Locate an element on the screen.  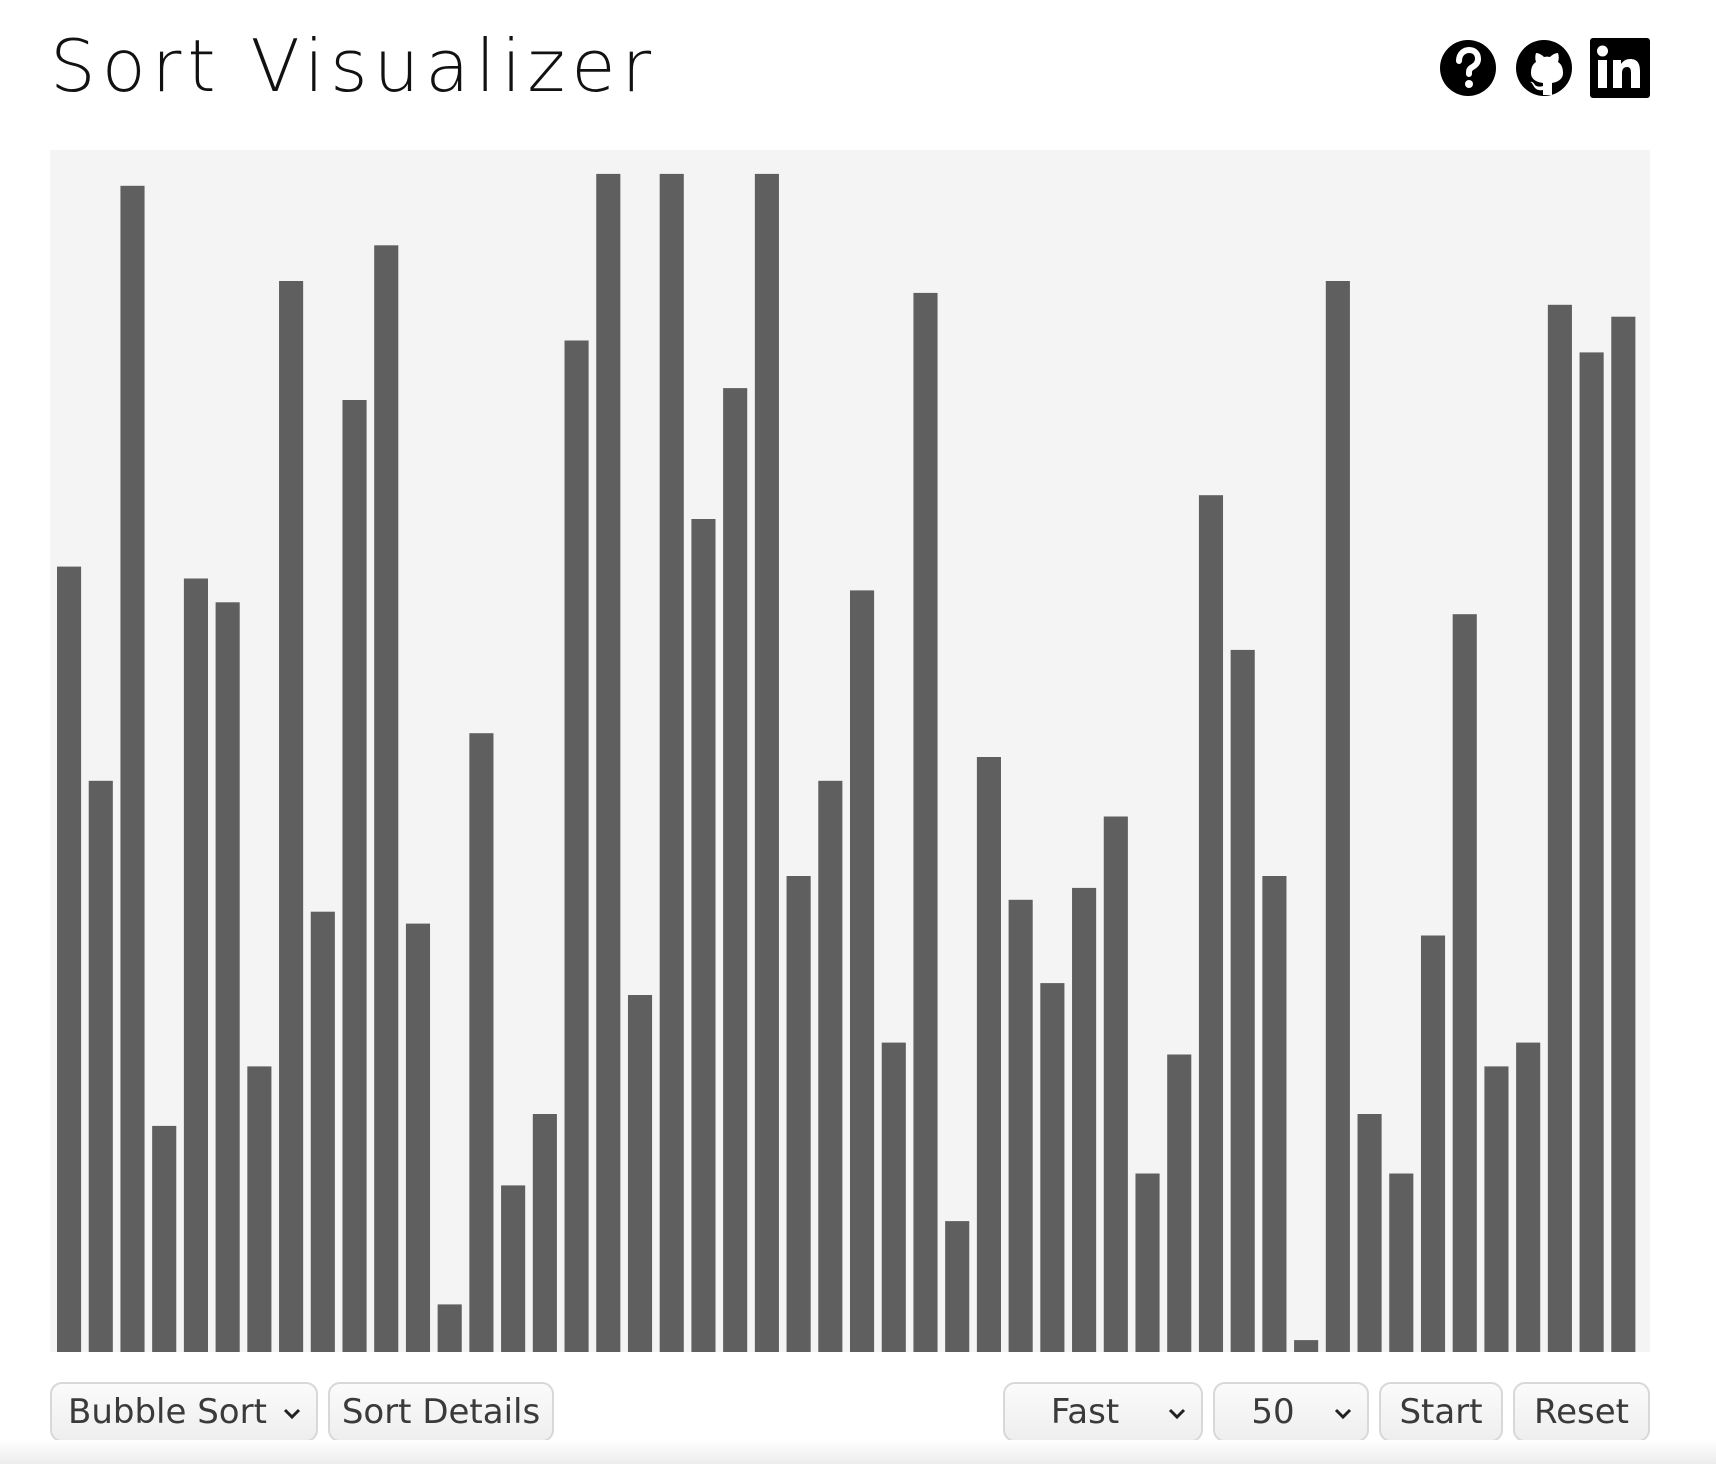
reset-button: Reset is located at coordinates (1581, 1412).